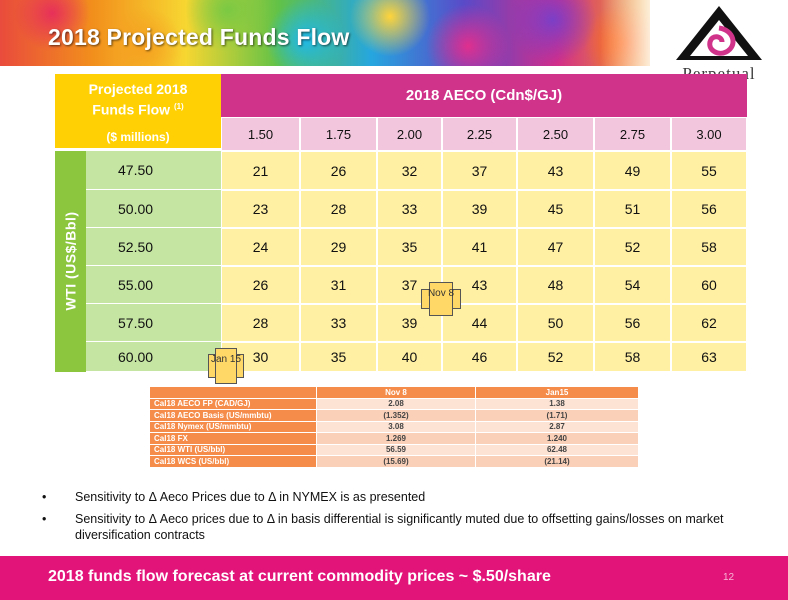  What do you see at coordinates (555, 134) in the screenshot?
I see `aeco-price-header: 2.50` at bounding box center [555, 134].